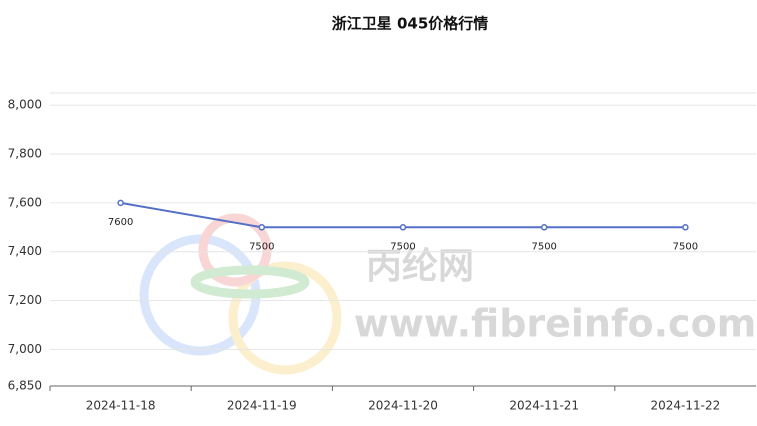 This screenshot has width=757, height=426. I want to click on y-tick-label: 6,850, so click(25, 386).